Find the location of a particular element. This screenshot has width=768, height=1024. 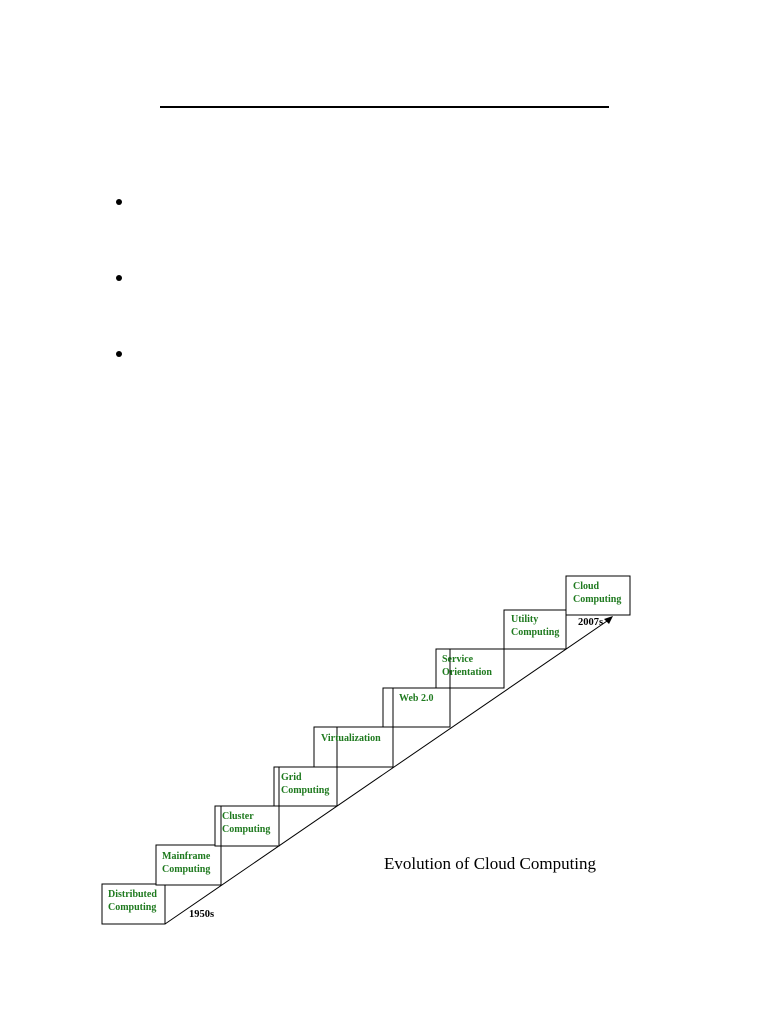

step-label-service-orientation: Service Orientation is located at coordinates (467, 666).